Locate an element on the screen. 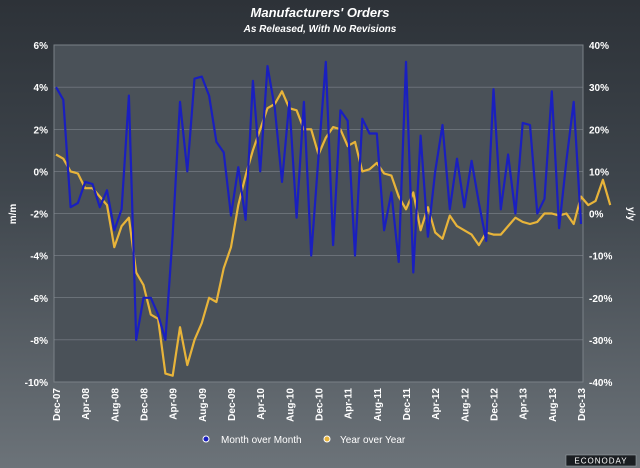 The image size is (640, 468). legend-label-mom: Month over Month is located at coordinates (261, 440).